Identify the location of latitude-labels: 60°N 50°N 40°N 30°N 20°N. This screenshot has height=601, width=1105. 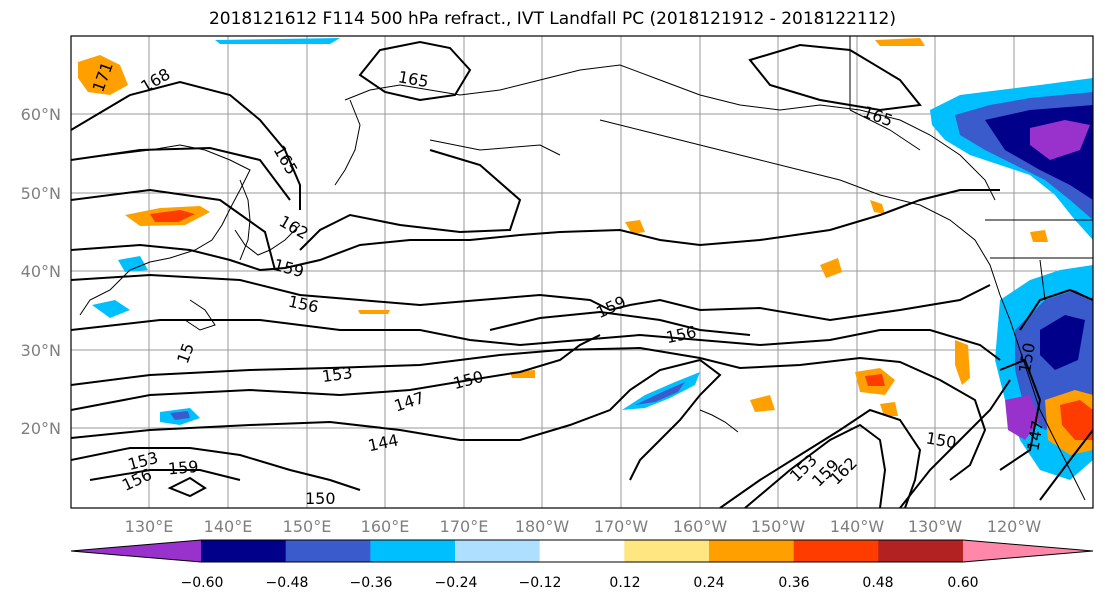
(41, 271).